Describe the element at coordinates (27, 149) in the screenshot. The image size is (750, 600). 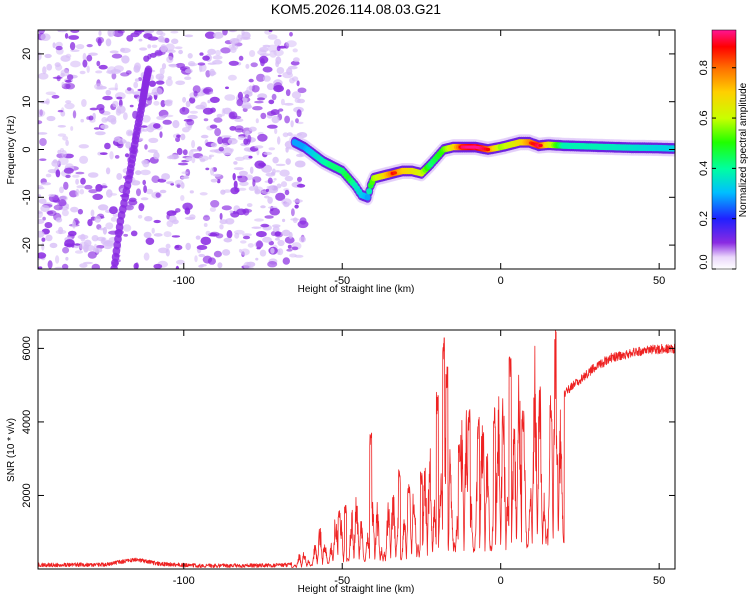
I see `y-tick-label: 0` at that location.